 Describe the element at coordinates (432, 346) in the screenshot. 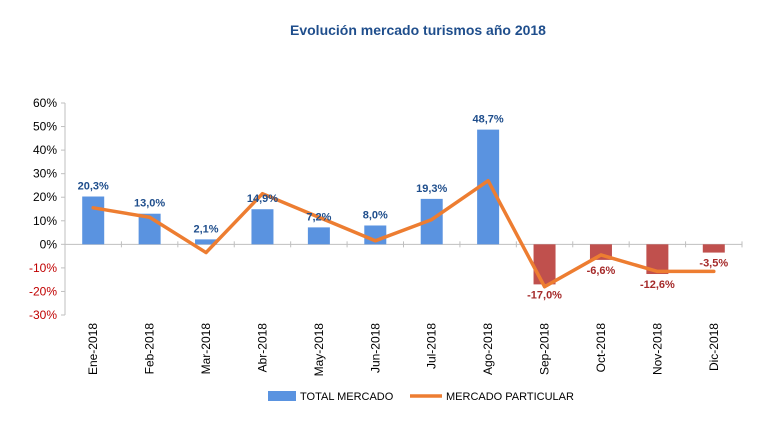

I see `x-tick-label: Jul-2018` at that location.